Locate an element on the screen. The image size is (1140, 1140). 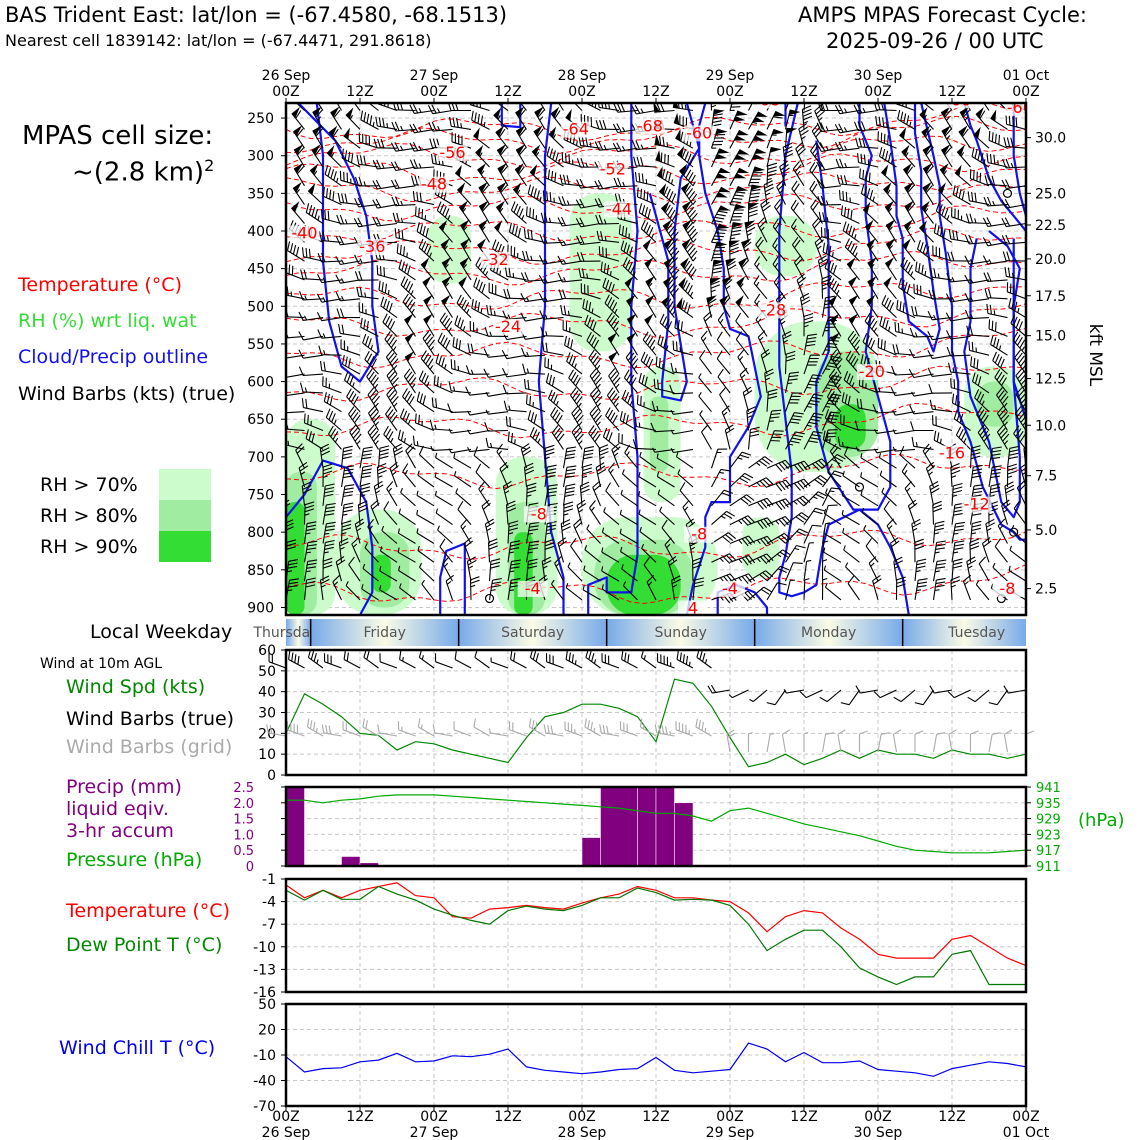
top-hour-label: 12Z is located at coordinates (803, 92).